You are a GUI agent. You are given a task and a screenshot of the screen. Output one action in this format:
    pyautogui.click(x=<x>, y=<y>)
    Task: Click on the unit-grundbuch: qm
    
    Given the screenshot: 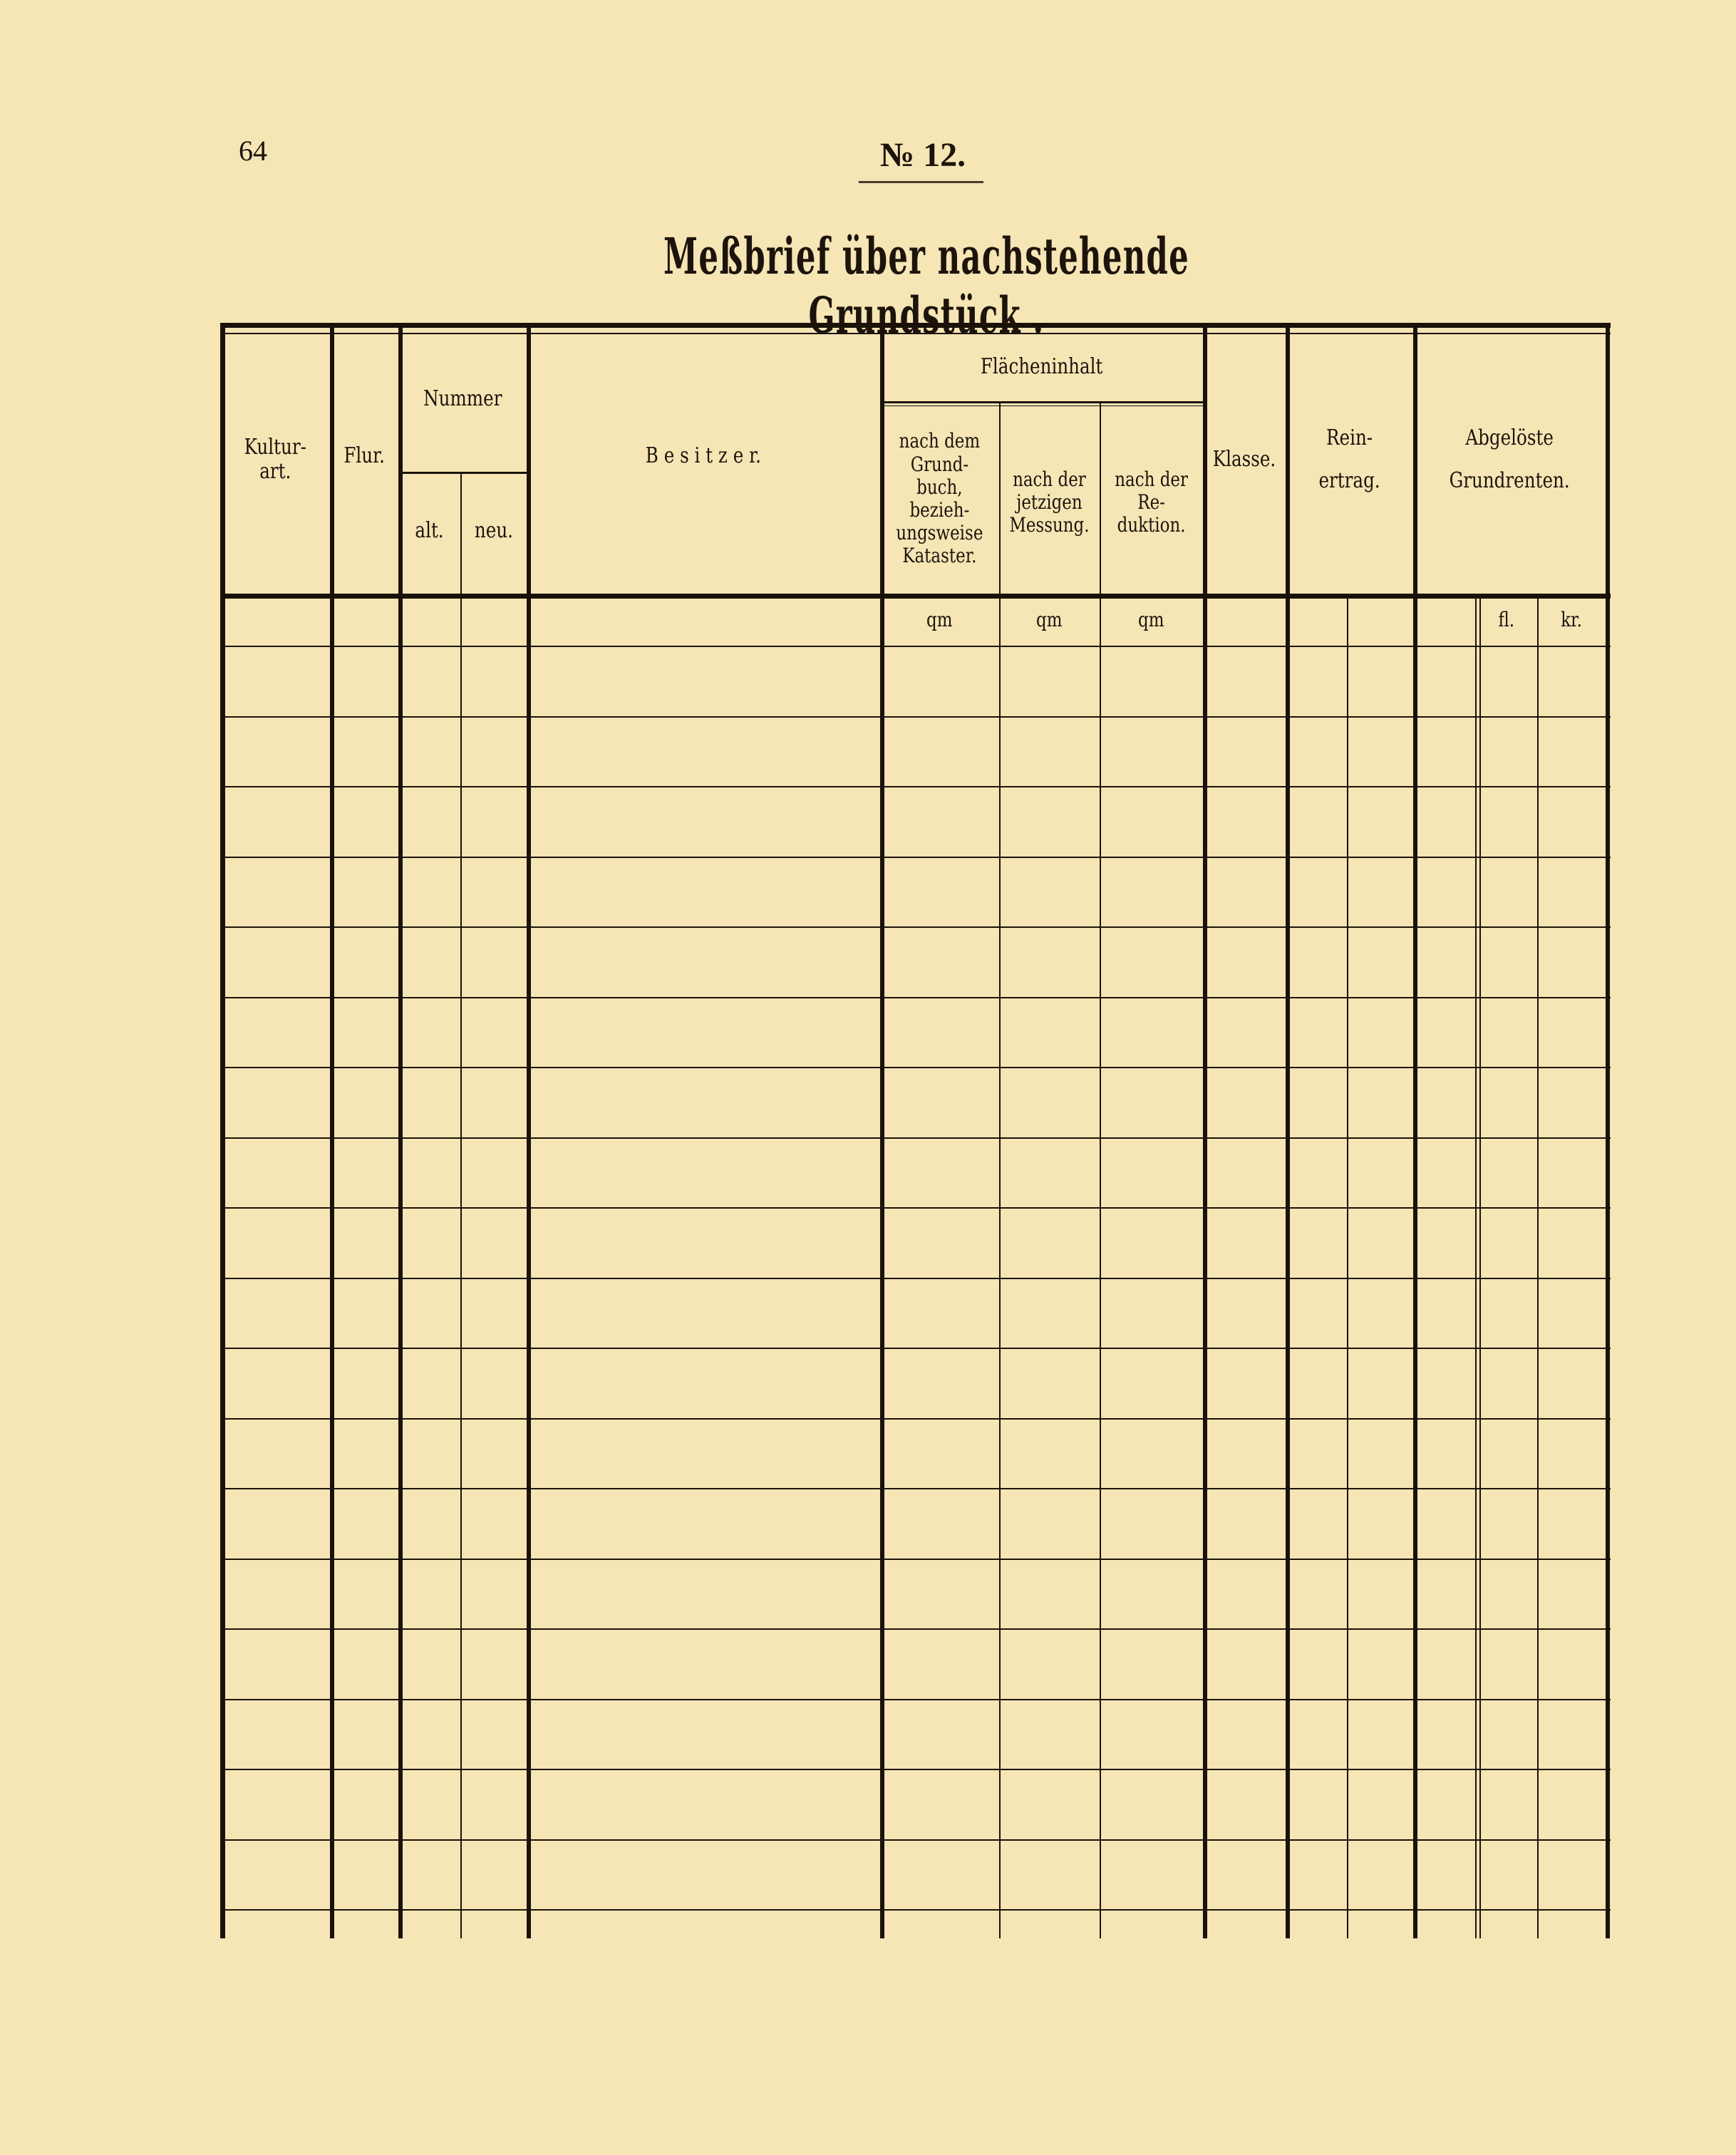 What is the action you would take?
    pyautogui.click(x=940, y=620)
    